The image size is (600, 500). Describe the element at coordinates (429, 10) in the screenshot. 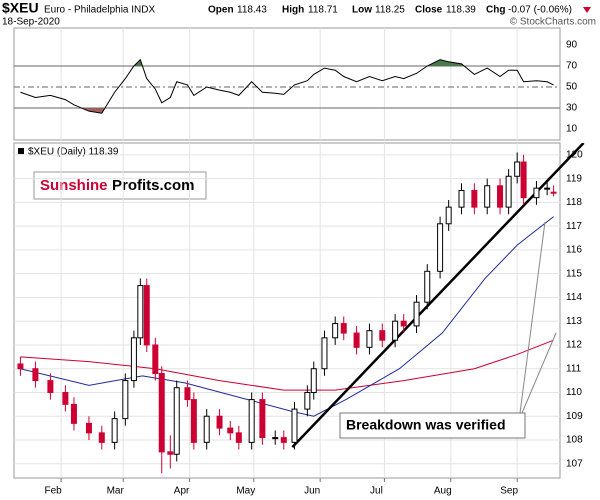

I see `close-label: Close` at that location.